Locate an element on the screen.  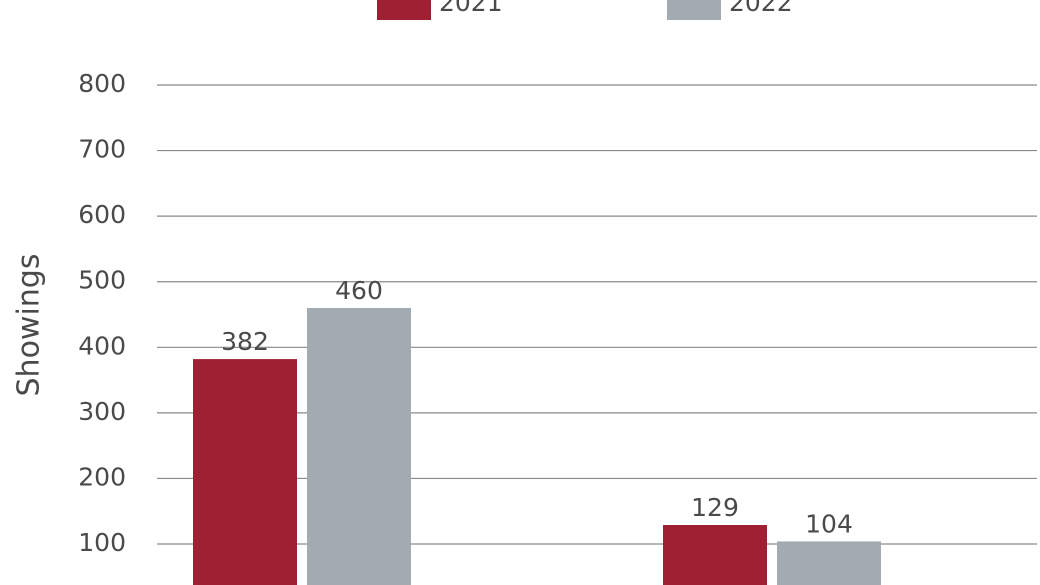
y-tick-label: 300 is located at coordinates (102, 411).